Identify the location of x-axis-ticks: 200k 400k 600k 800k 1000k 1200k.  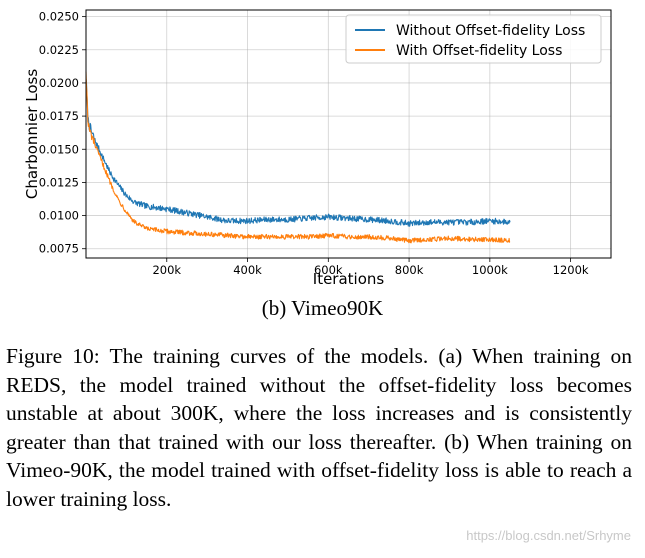
(370, 267).